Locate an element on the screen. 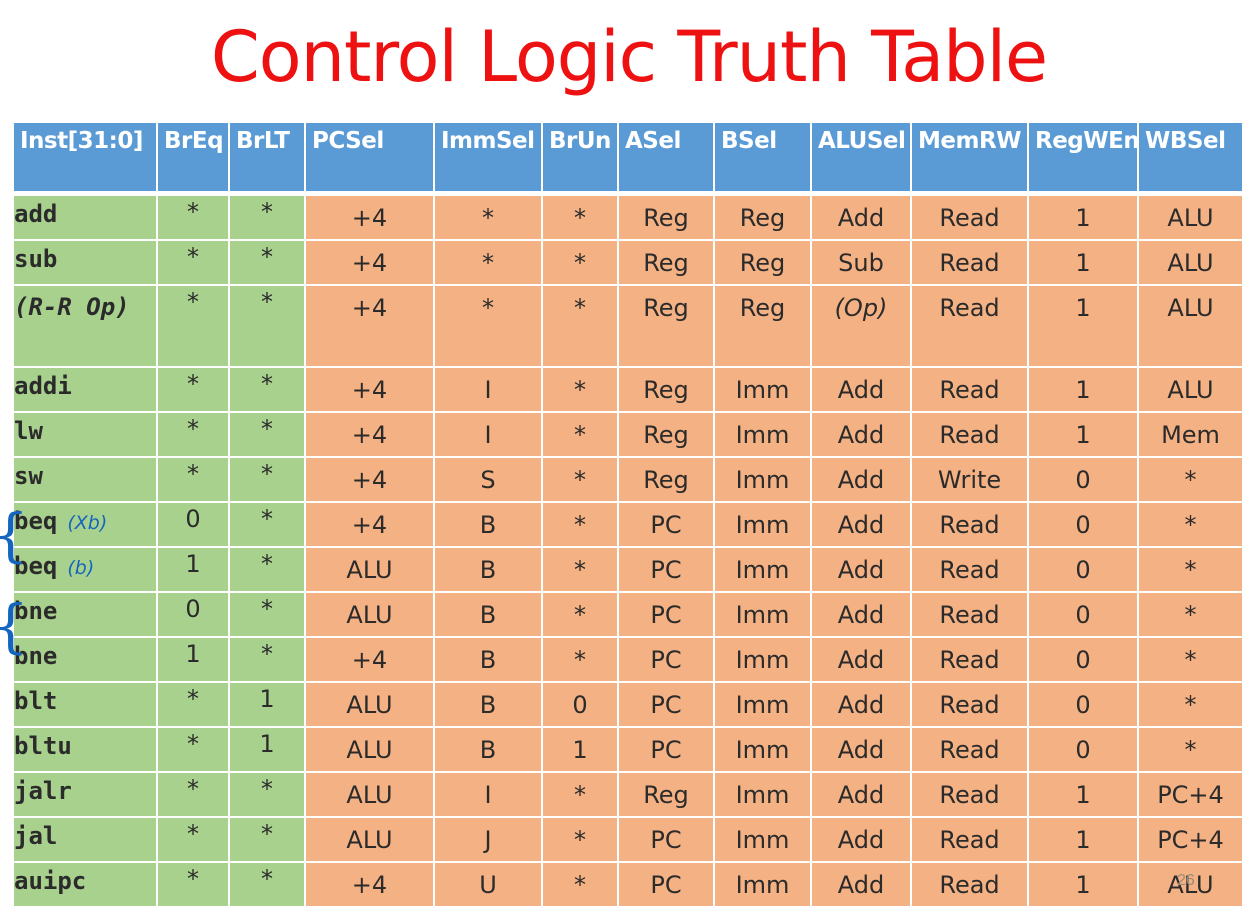 Image resolution: width=1258 pixels, height=922 pixels. table-cell-breq: 1 is located at coordinates (194, 660).